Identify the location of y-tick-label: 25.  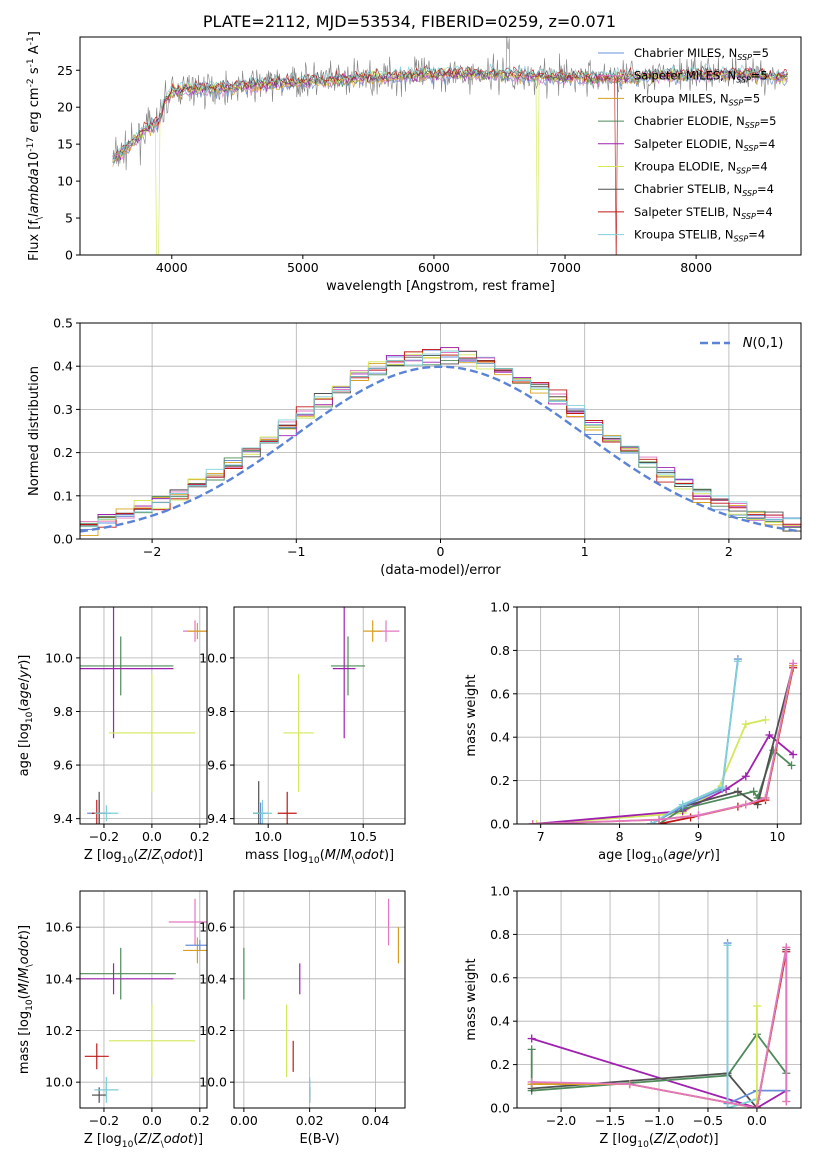
(65, 70).